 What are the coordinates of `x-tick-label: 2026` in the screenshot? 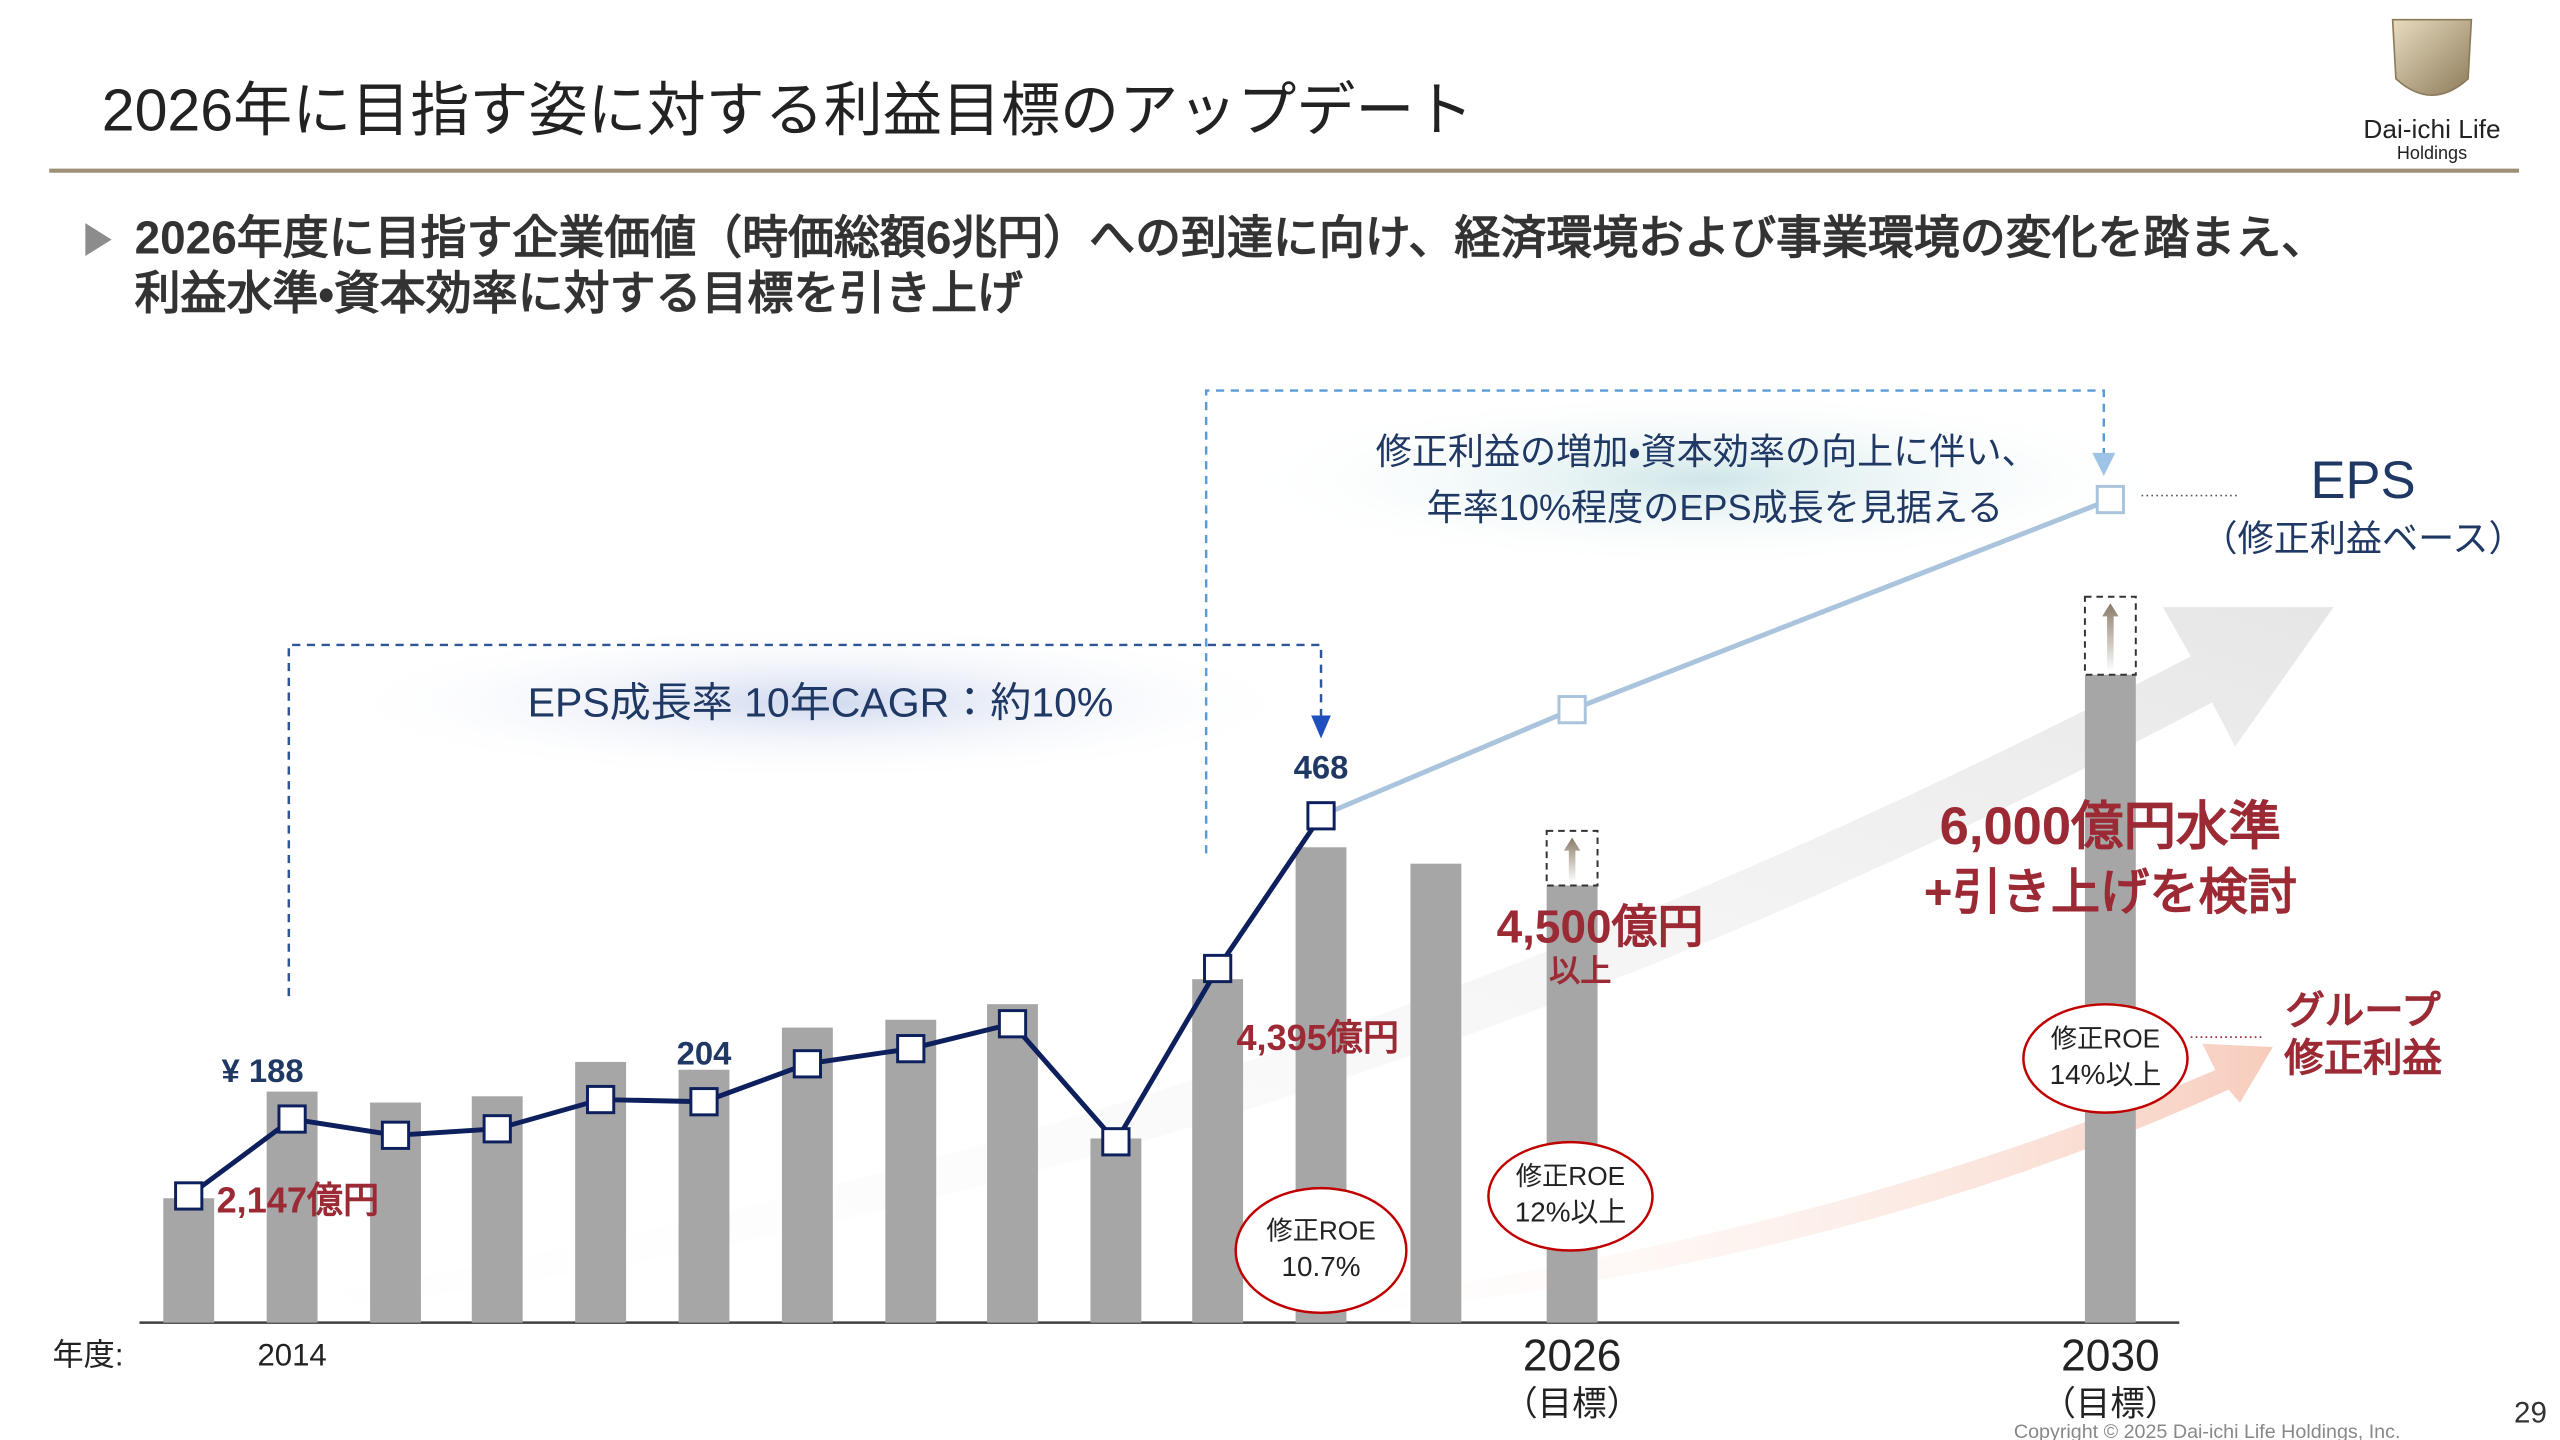 It's located at (1572, 1355).